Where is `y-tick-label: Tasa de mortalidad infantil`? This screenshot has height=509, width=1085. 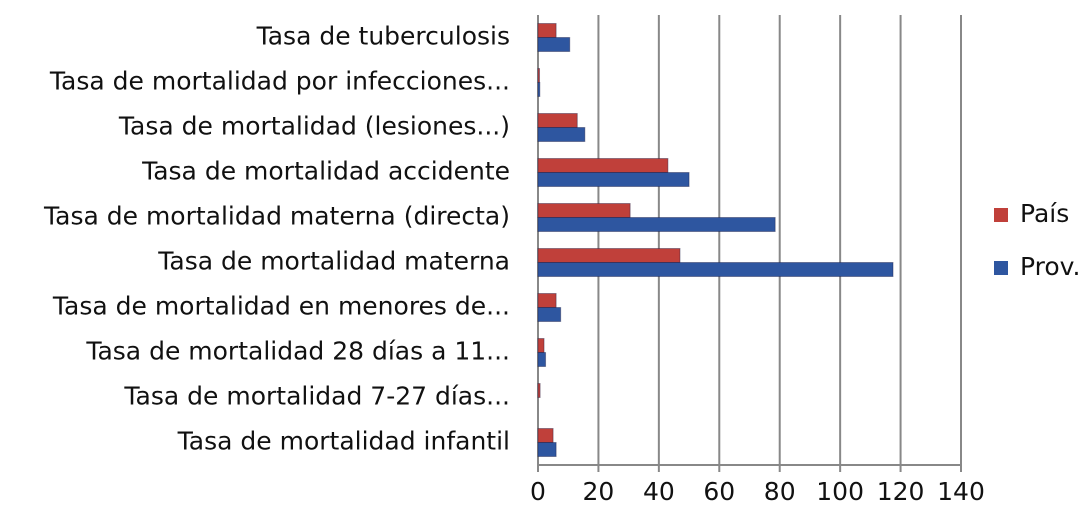
y-tick-label: Tasa de mortalidad infantil is located at coordinates (343, 441).